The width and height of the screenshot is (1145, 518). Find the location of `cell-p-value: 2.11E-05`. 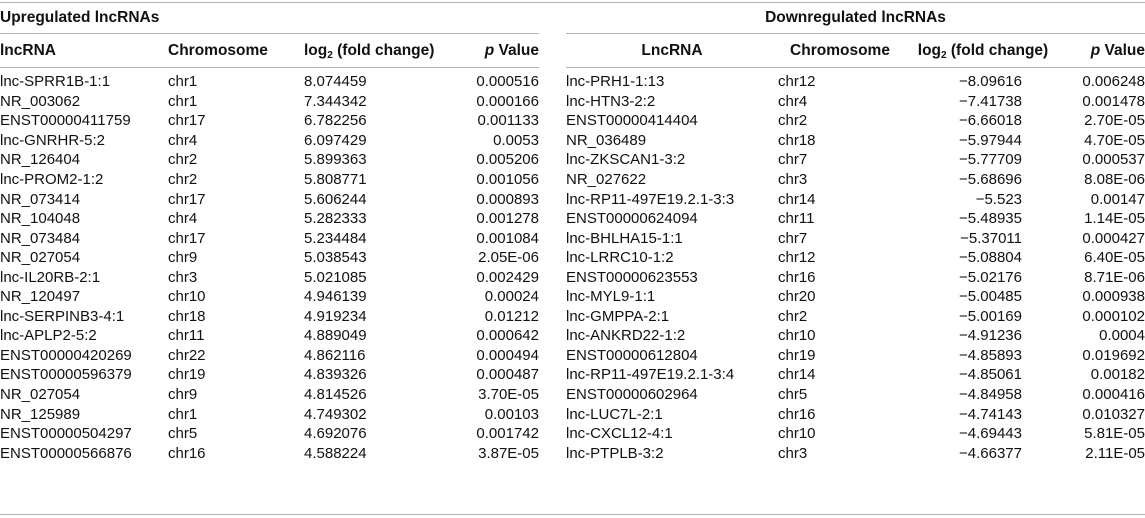

cell-p-value: 2.11E-05 is located at coordinates (1115, 453).